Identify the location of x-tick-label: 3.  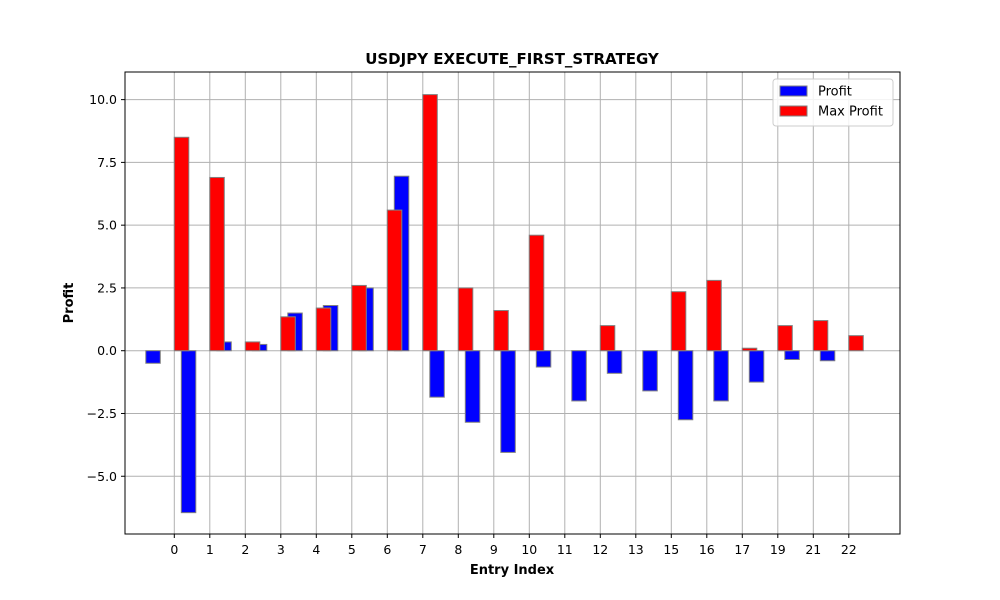
(281, 549).